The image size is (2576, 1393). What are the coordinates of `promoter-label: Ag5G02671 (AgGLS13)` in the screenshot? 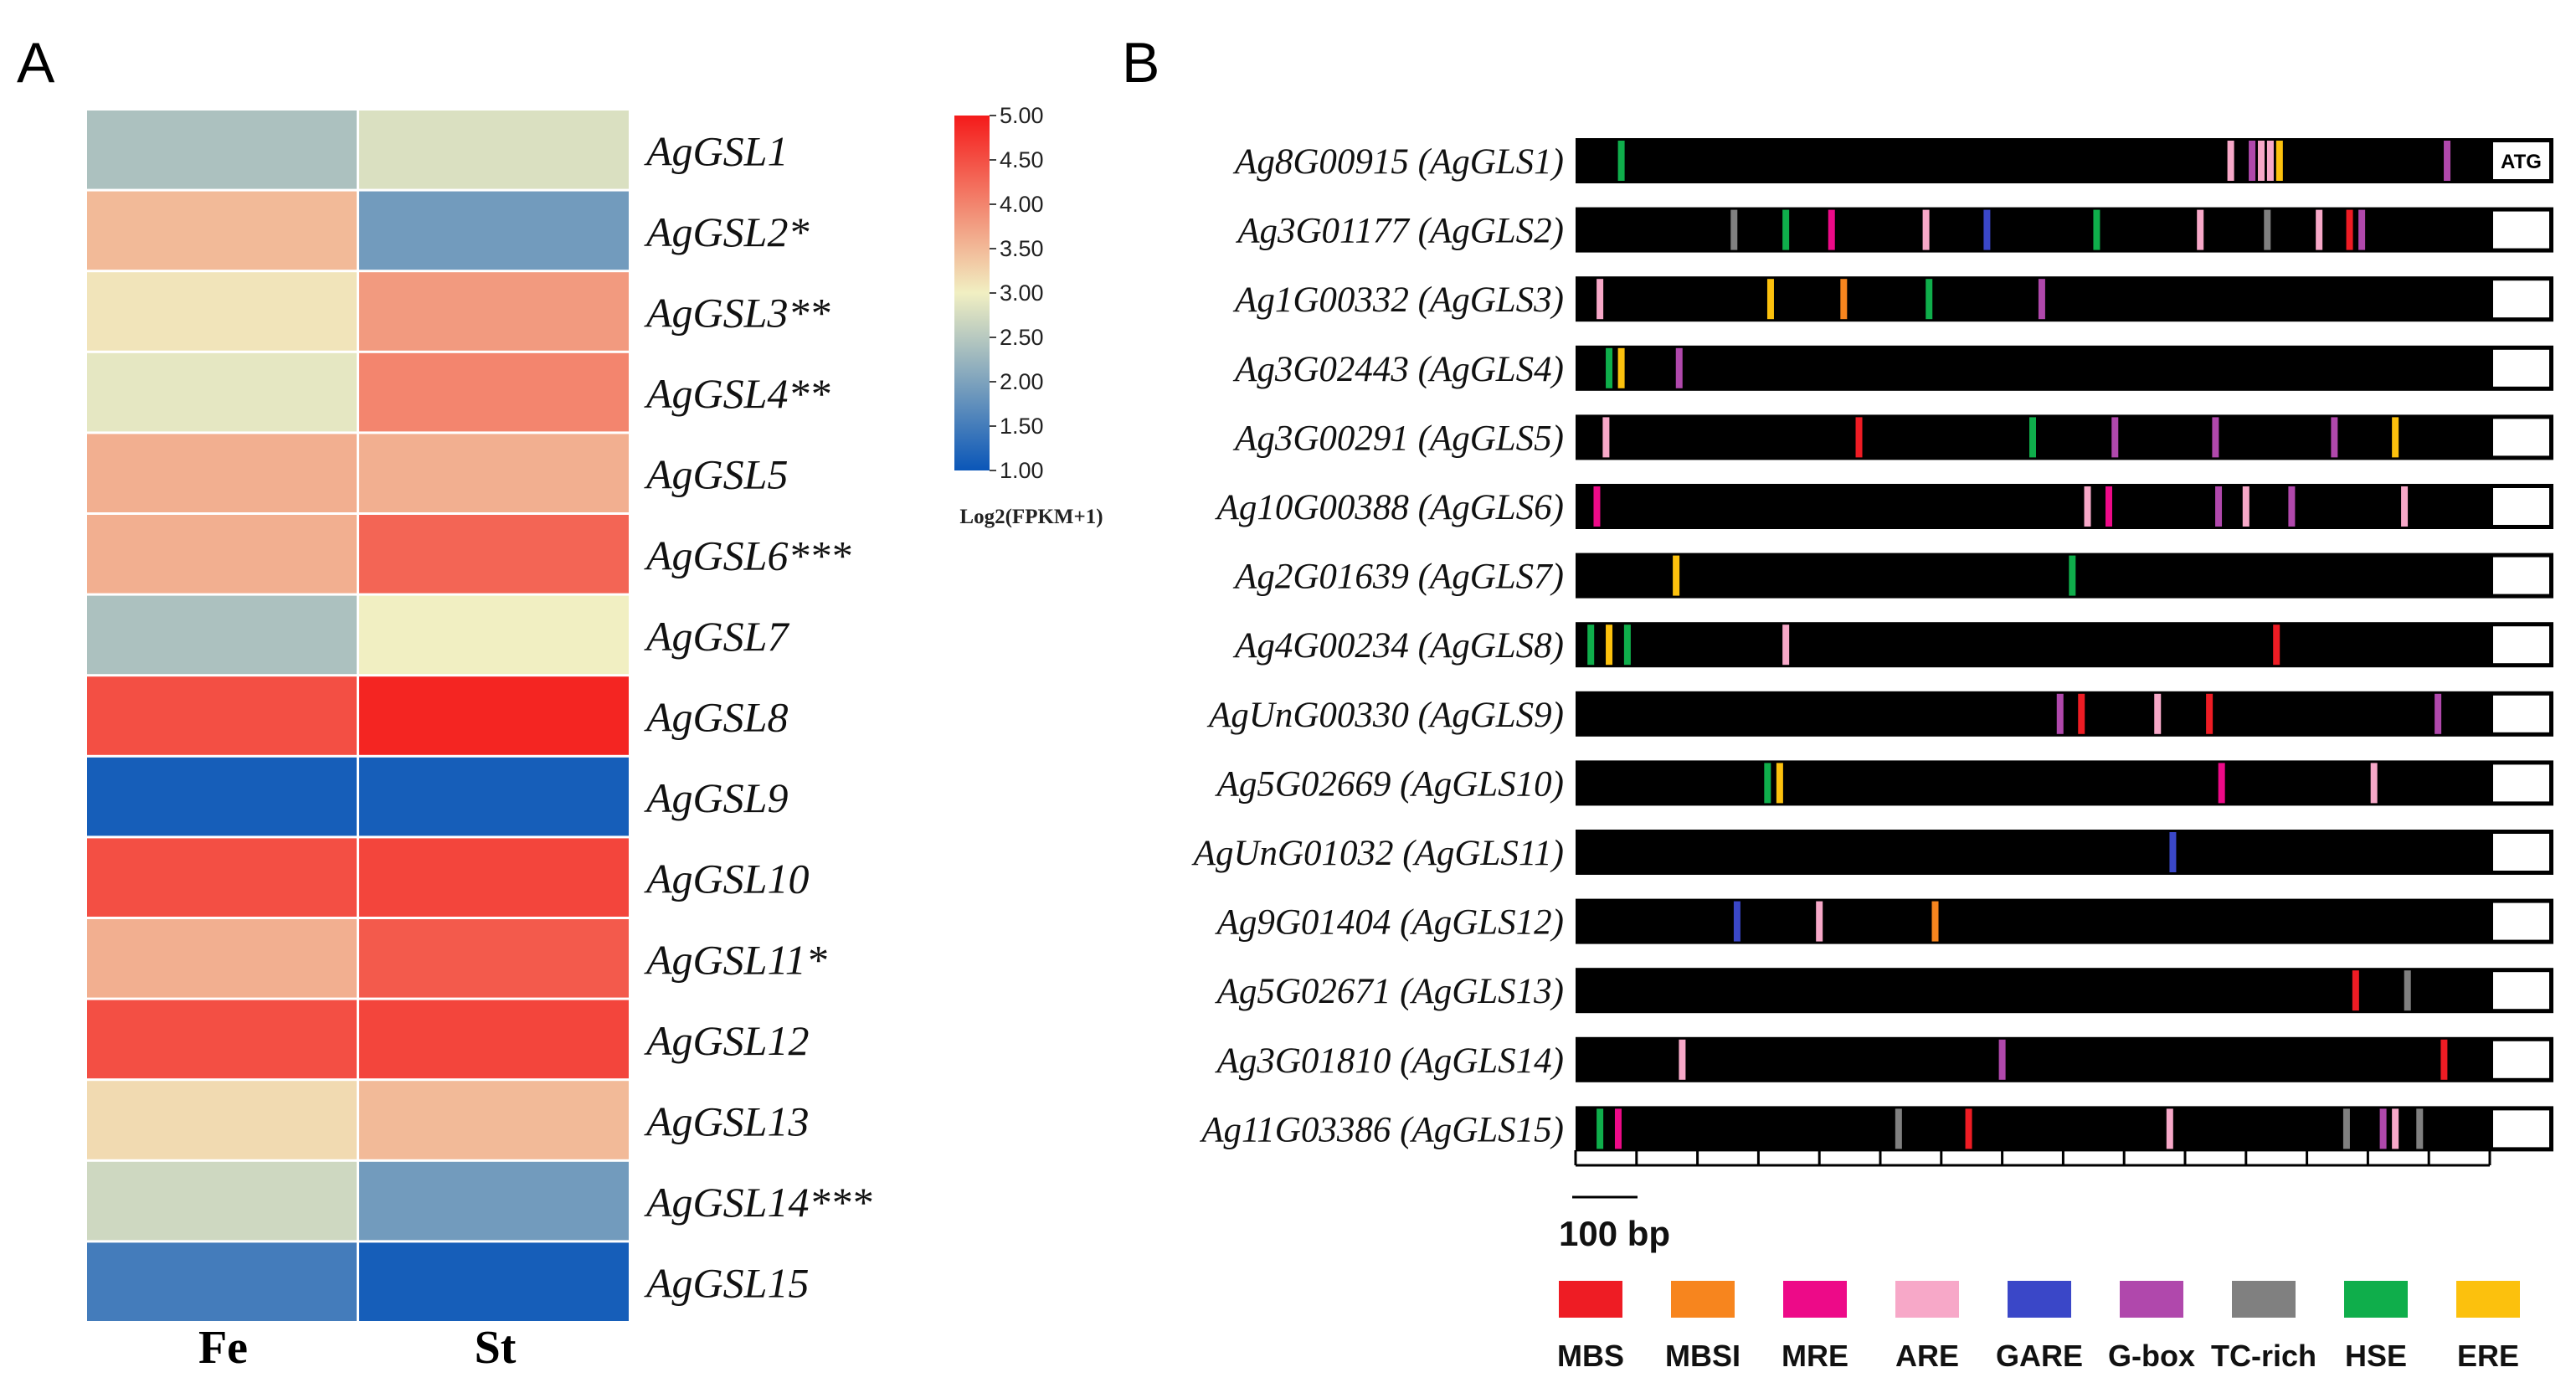 It's located at (1390, 991).